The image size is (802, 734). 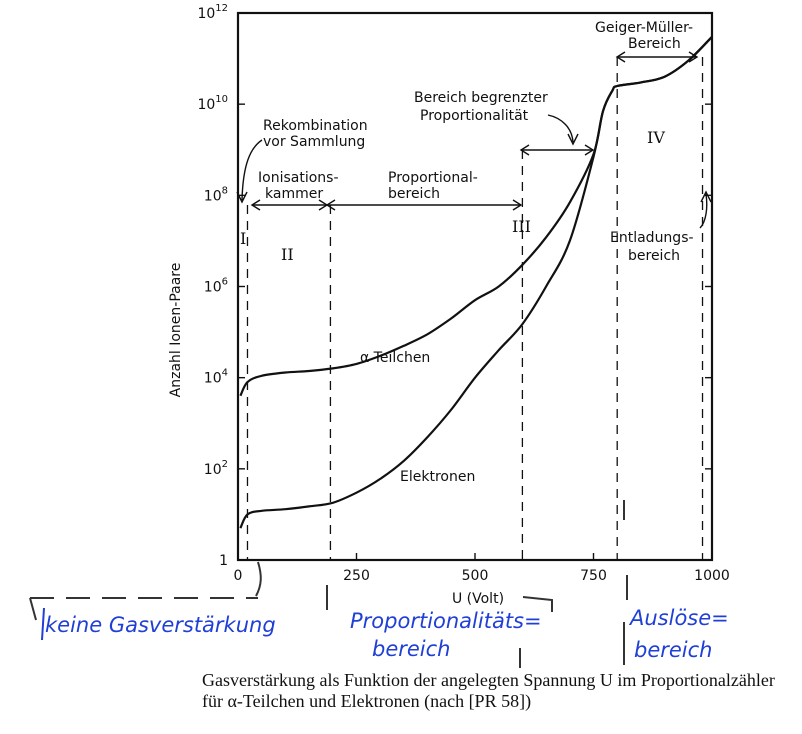 I want to click on y-tick-label: 10¹², so click(x=212, y=12).